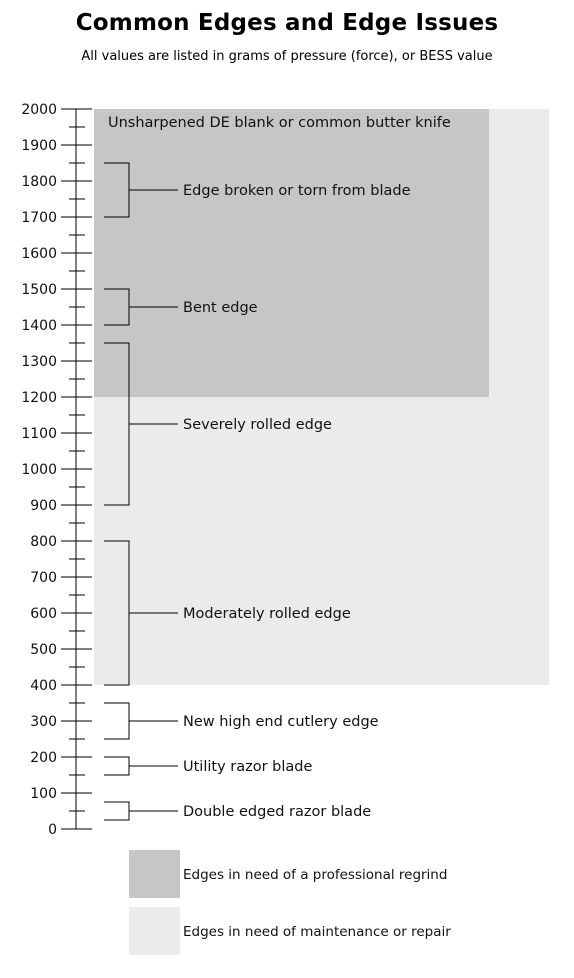  I want to click on y-tick-label: 1700, so click(39, 218).